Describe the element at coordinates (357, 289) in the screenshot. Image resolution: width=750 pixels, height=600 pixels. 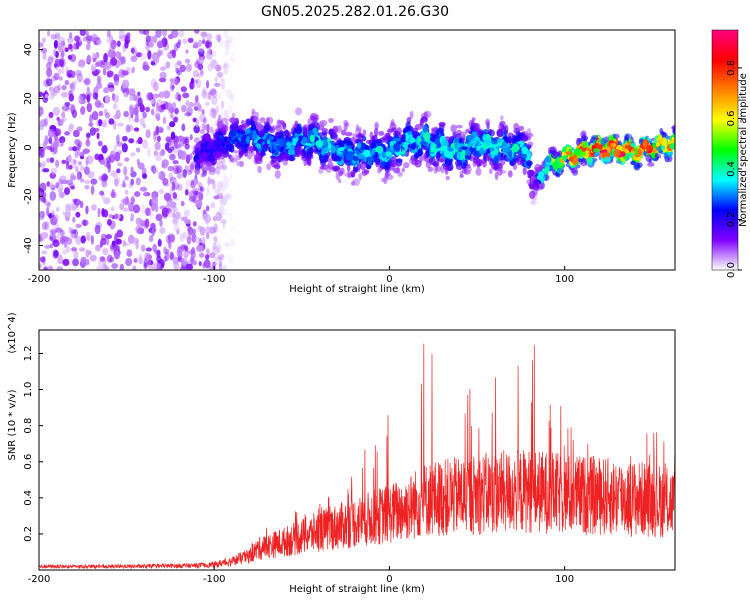
I see `spectrogram-x-label: Height of straight line (km)` at that location.